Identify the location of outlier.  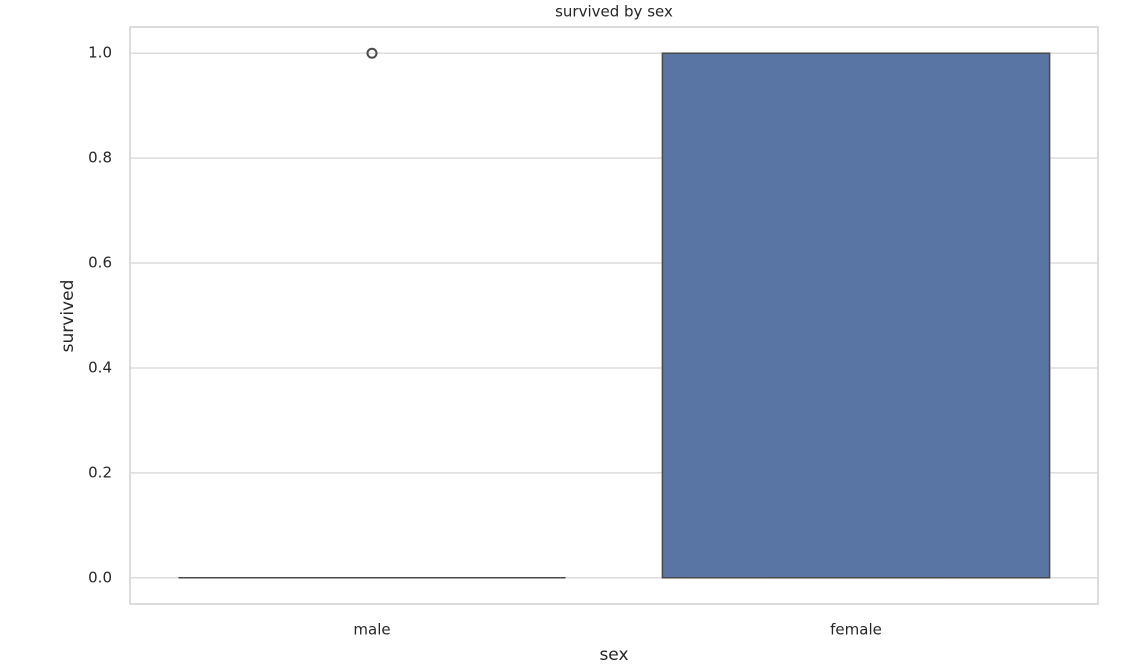
(372, 53).